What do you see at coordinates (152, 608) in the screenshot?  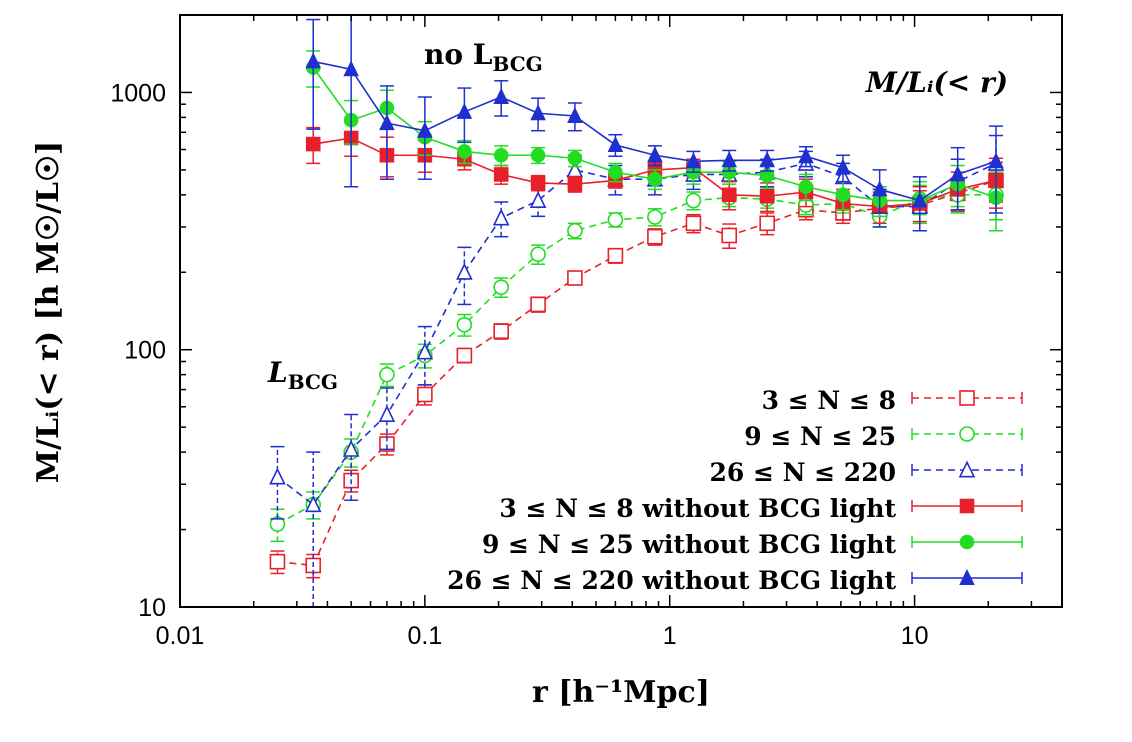 I see `y-tick-label: 10` at bounding box center [152, 608].